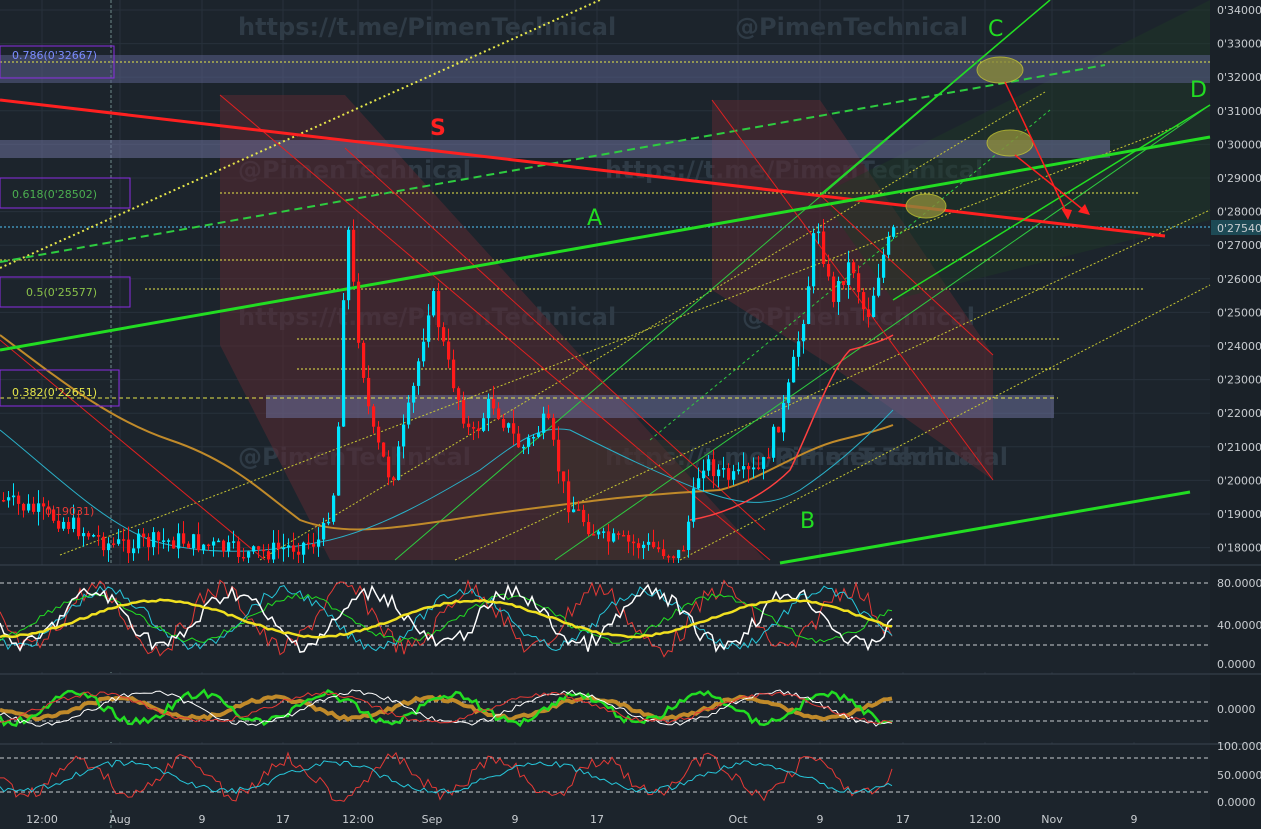  What do you see at coordinates (615, 500) in the screenshot?
I see `neutral-zone` at bounding box center [615, 500].